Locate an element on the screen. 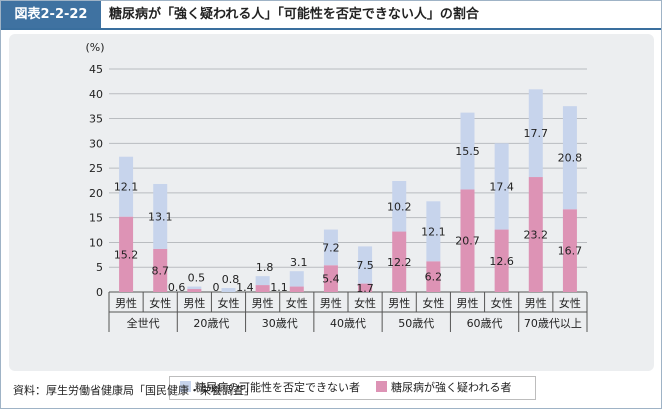 This screenshot has height=409, width=662. data-label-strong: 20.7 is located at coordinates (467, 241).